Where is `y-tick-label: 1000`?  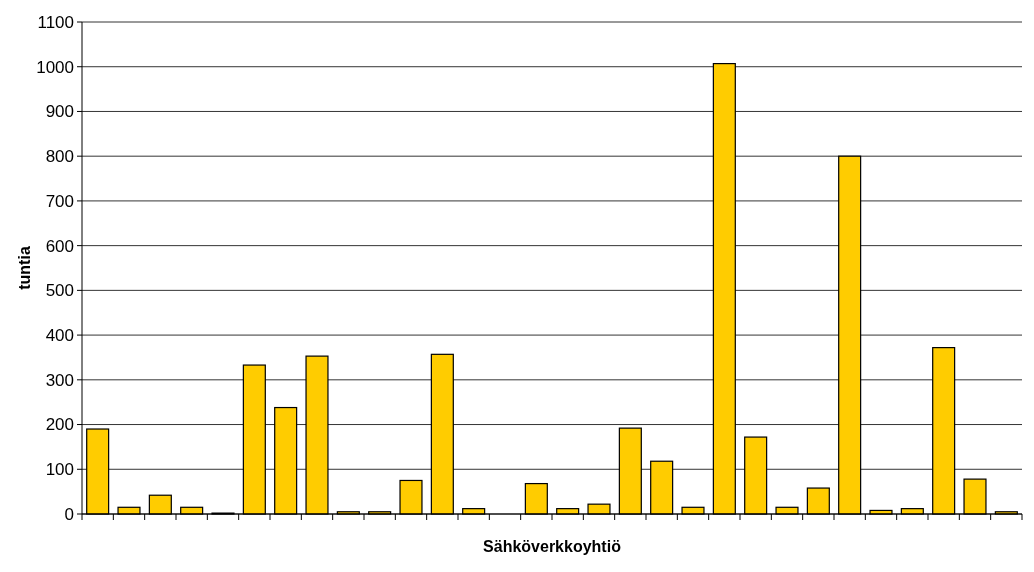
y-tick-label: 1000 is located at coordinates (55, 67).